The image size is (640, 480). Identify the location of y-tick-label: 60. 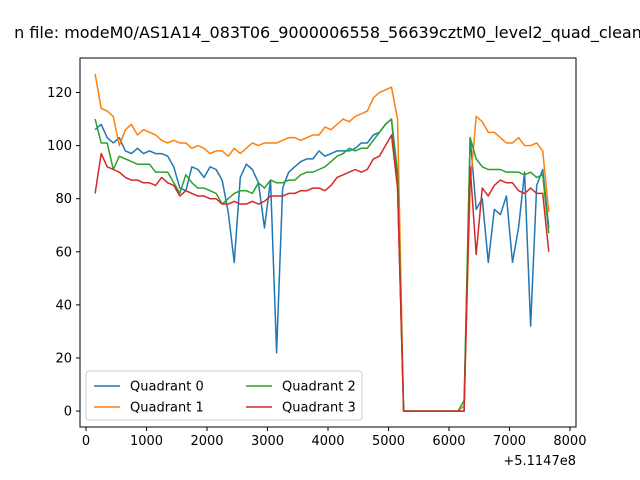
(63, 252).